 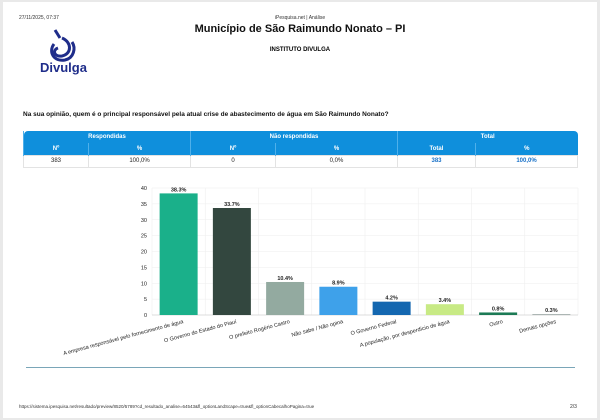 What do you see at coordinates (63, 45) in the screenshot?
I see `logo-icon` at bounding box center [63, 45].